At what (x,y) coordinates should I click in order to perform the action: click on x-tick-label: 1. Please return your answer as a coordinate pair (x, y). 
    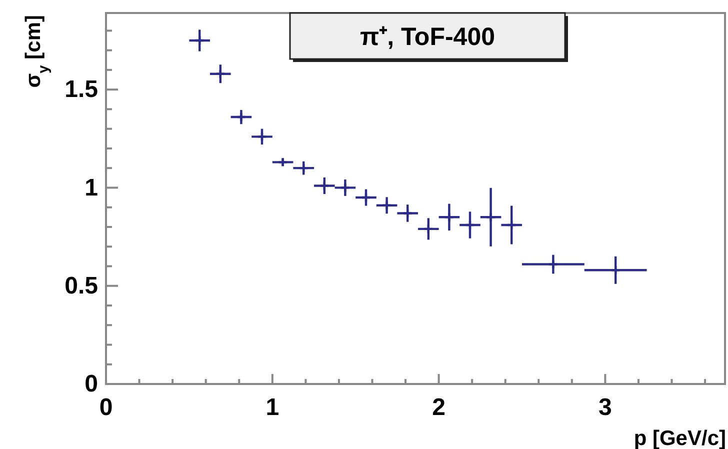
    Looking at the image, I should click on (273, 407).